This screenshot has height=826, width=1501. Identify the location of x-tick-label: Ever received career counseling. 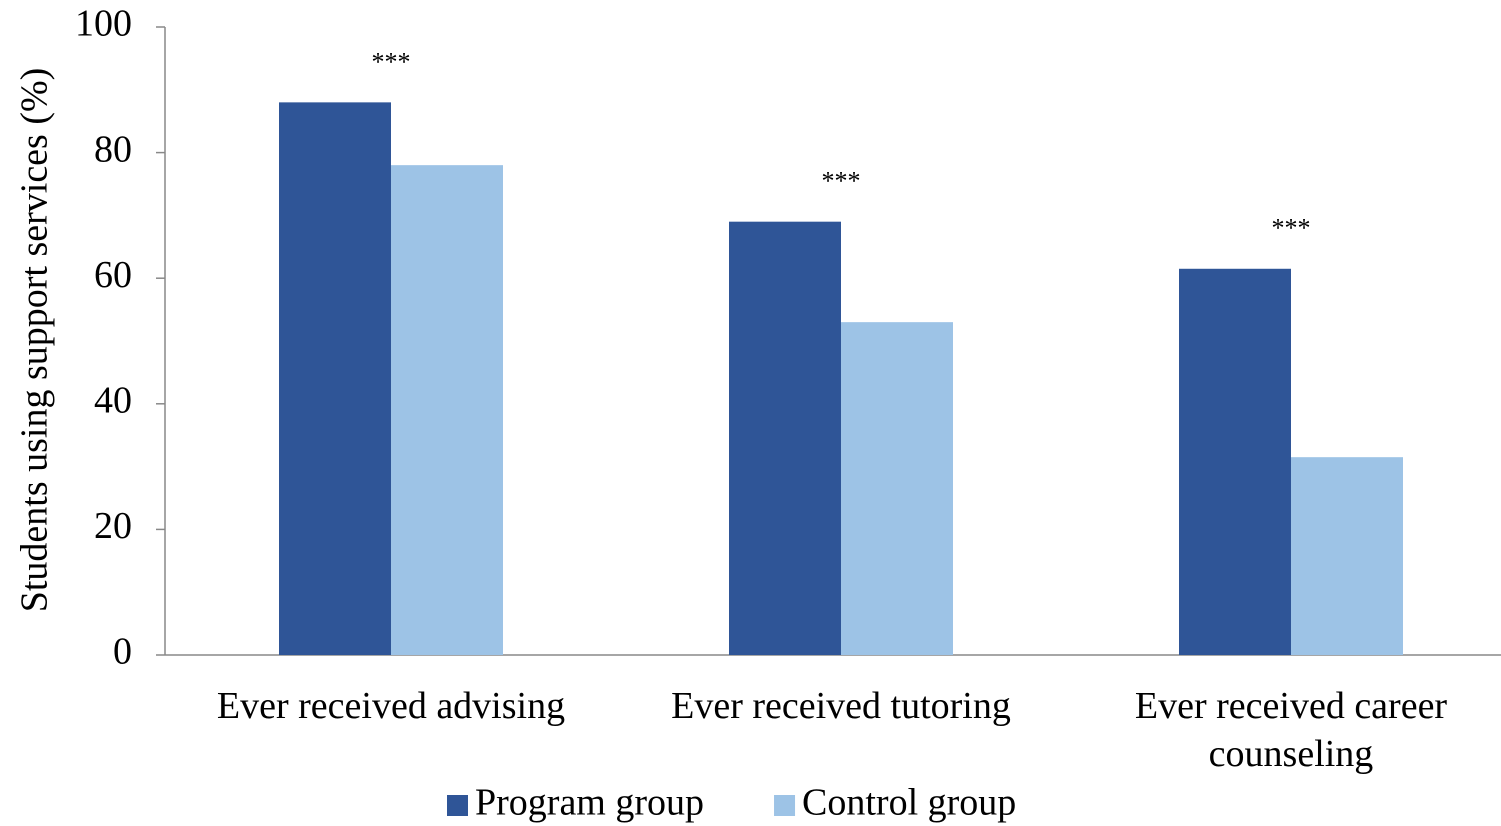
(1291, 730).